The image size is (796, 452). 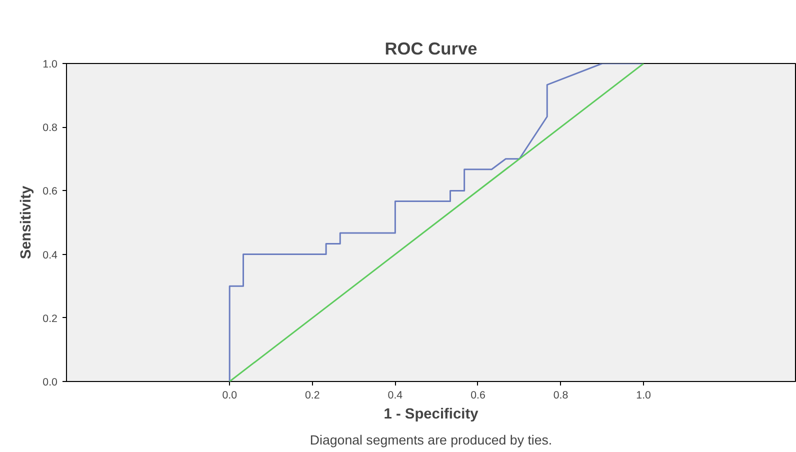 I want to click on x-axis-title: 1 - Specificity, so click(x=432, y=414).